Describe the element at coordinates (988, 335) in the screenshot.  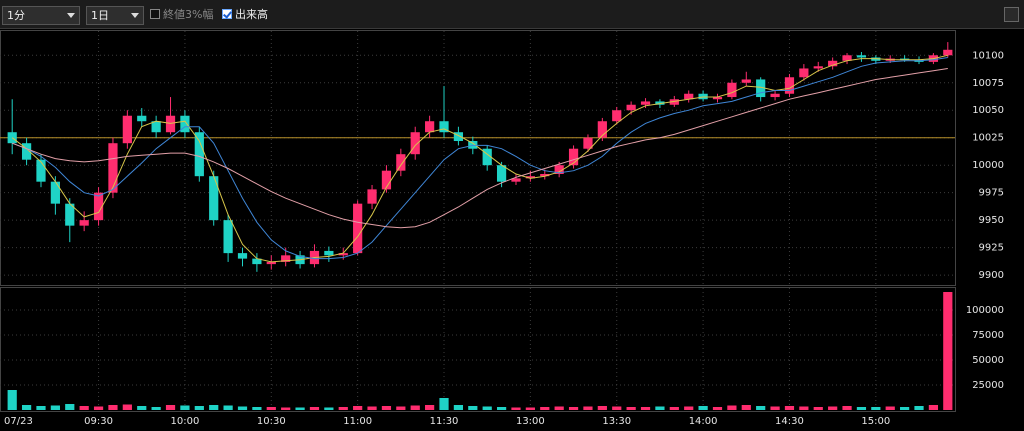
I see `y-tick-label: 75000` at that location.